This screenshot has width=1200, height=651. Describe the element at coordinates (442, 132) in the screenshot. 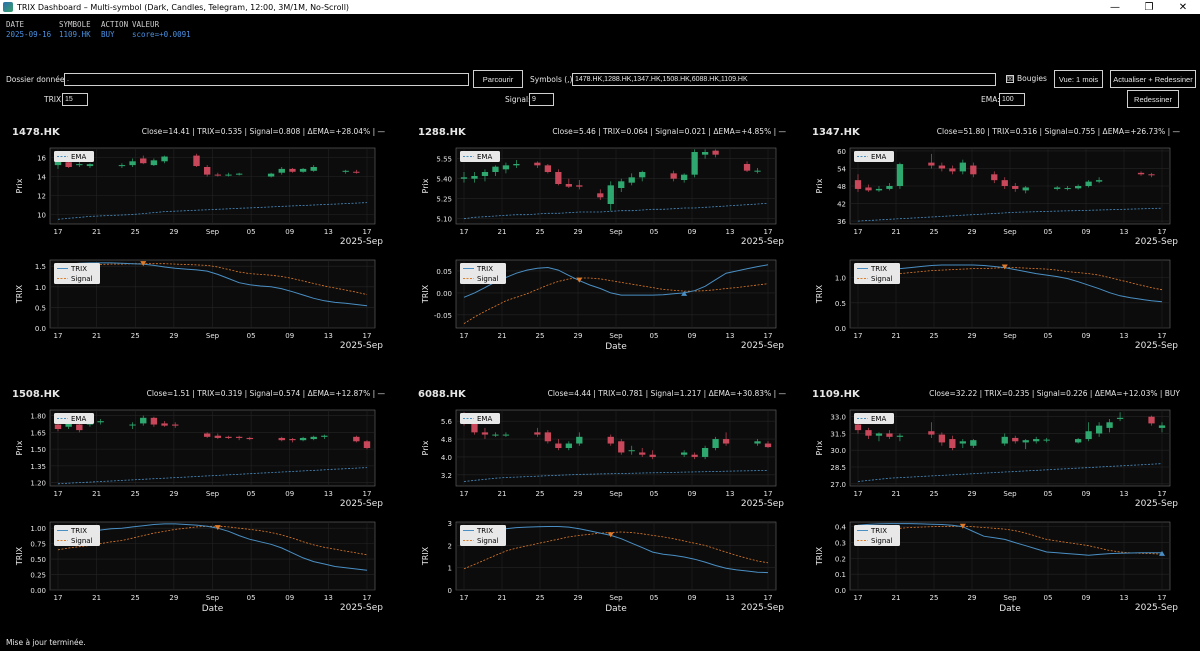

I see `chart-title: 1288.HK` at that location.